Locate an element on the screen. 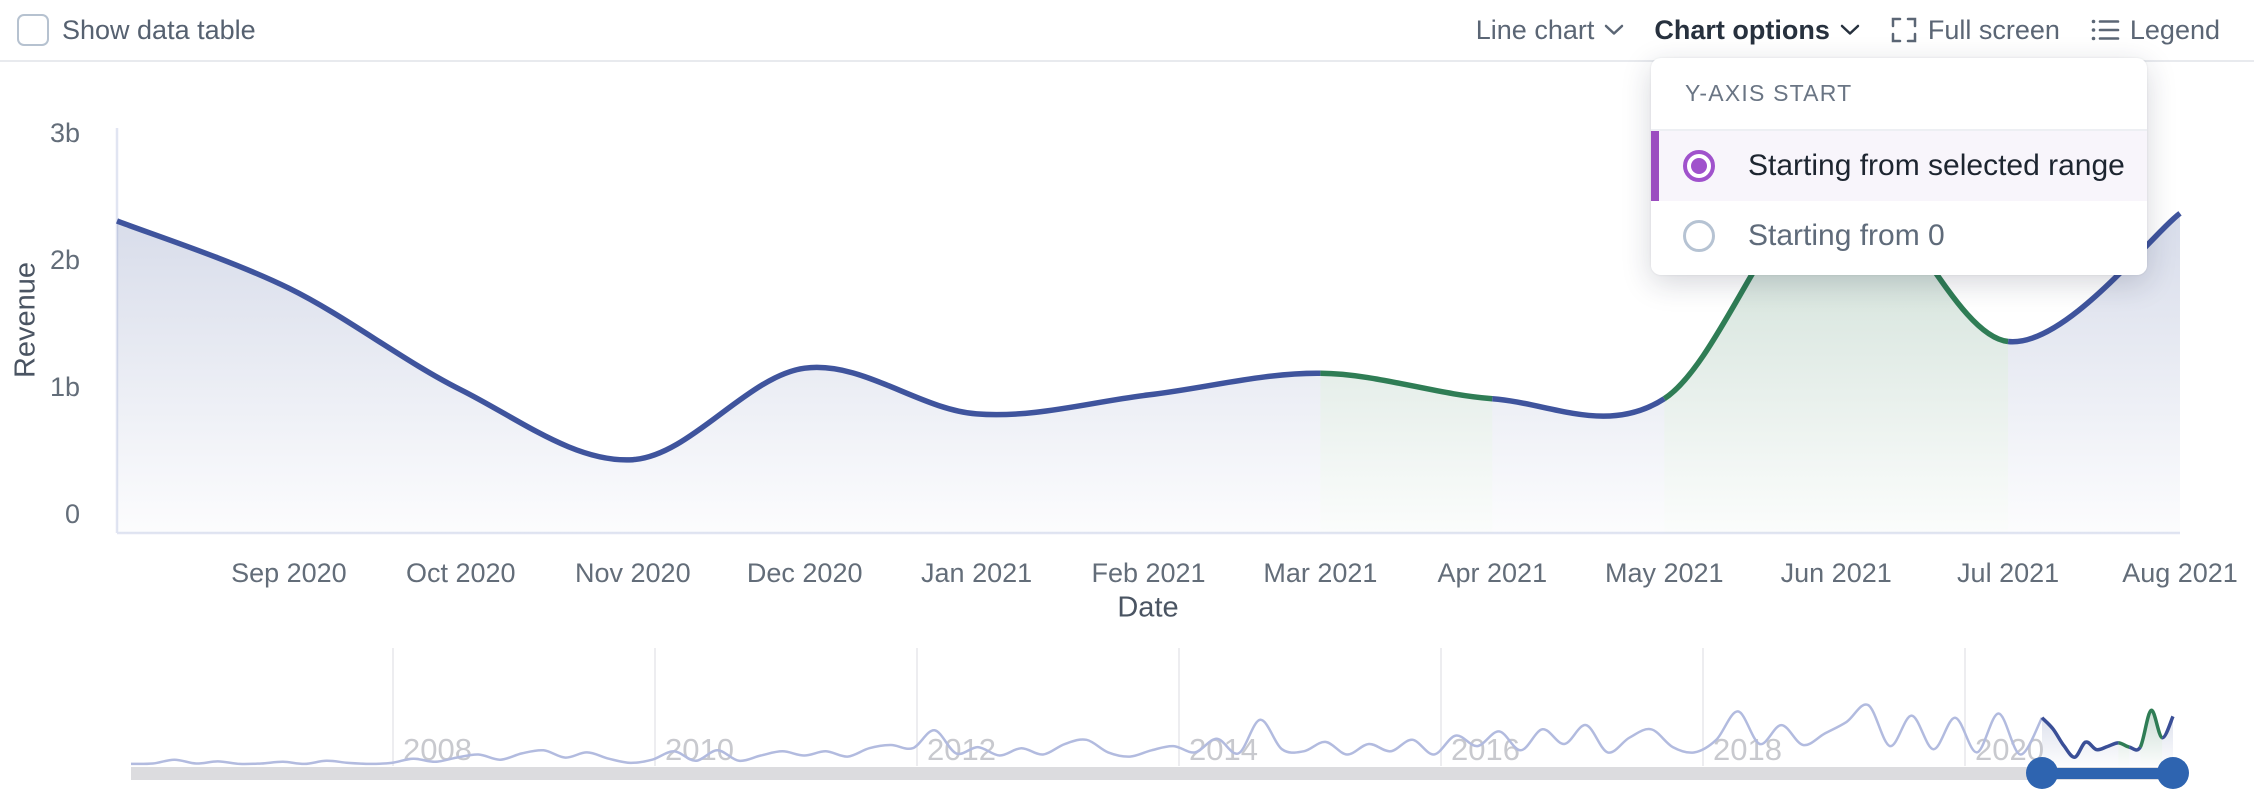  range-slider-handle-right is located at coordinates (2173, 773).